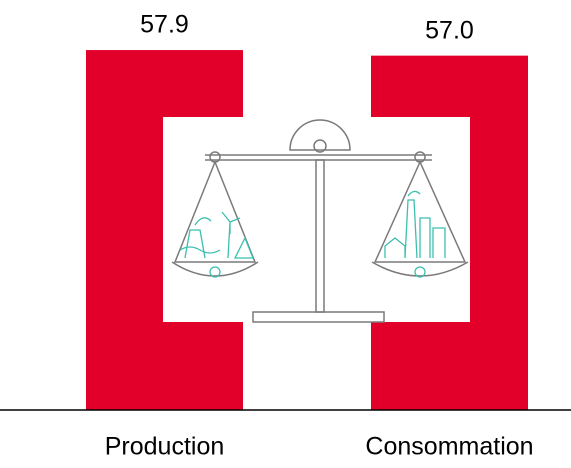 The image size is (571, 468). What do you see at coordinates (449, 447) in the screenshot?
I see `x-tick-label: Consommation` at bounding box center [449, 447].